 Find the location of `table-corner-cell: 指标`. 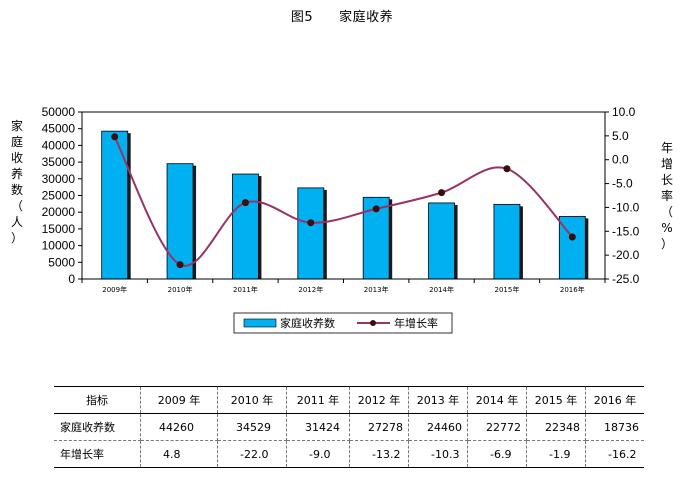

table-corner-cell: 指标 is located at coordinates (97, 400).